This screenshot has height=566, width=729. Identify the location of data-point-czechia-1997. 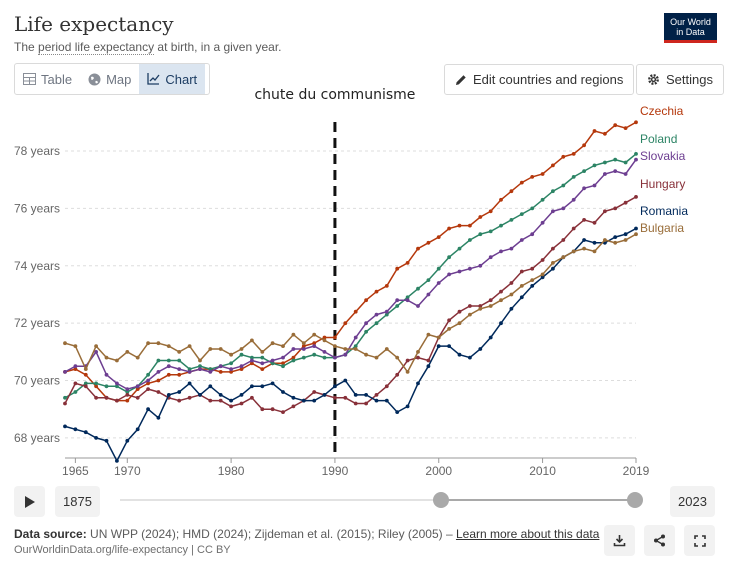
(407, 263).